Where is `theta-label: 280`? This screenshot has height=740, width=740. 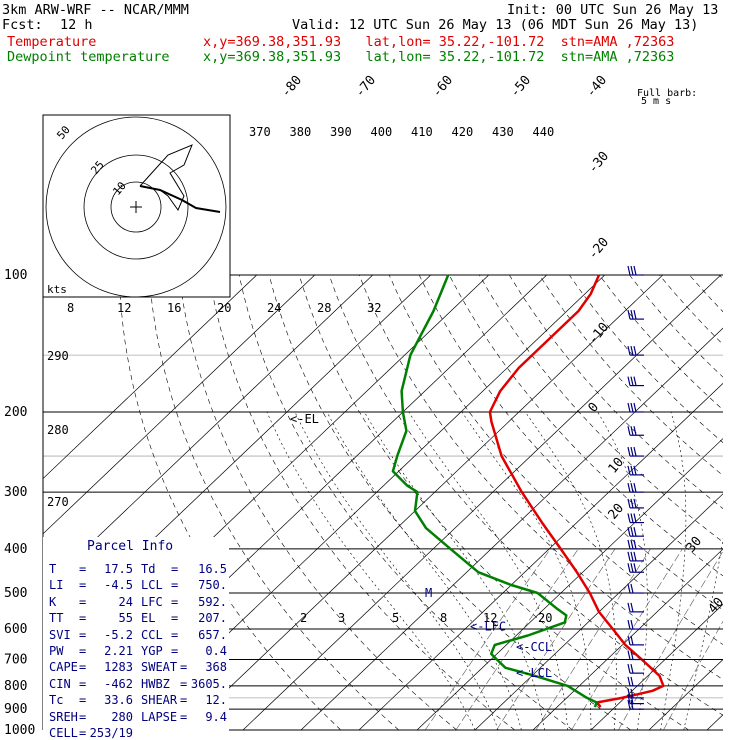
theta-label: 280 is located at coordinates (58, 430).